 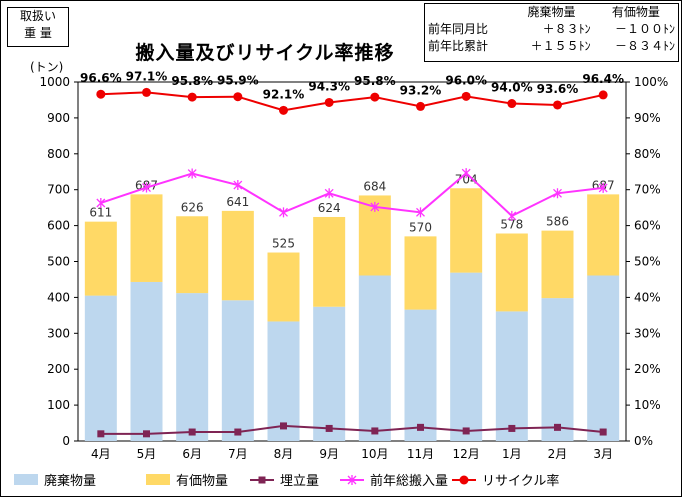 What do you see at coordinates (237, 202) in the screenshot?
I see `total-label: 641` at bounding box center [237, 202].